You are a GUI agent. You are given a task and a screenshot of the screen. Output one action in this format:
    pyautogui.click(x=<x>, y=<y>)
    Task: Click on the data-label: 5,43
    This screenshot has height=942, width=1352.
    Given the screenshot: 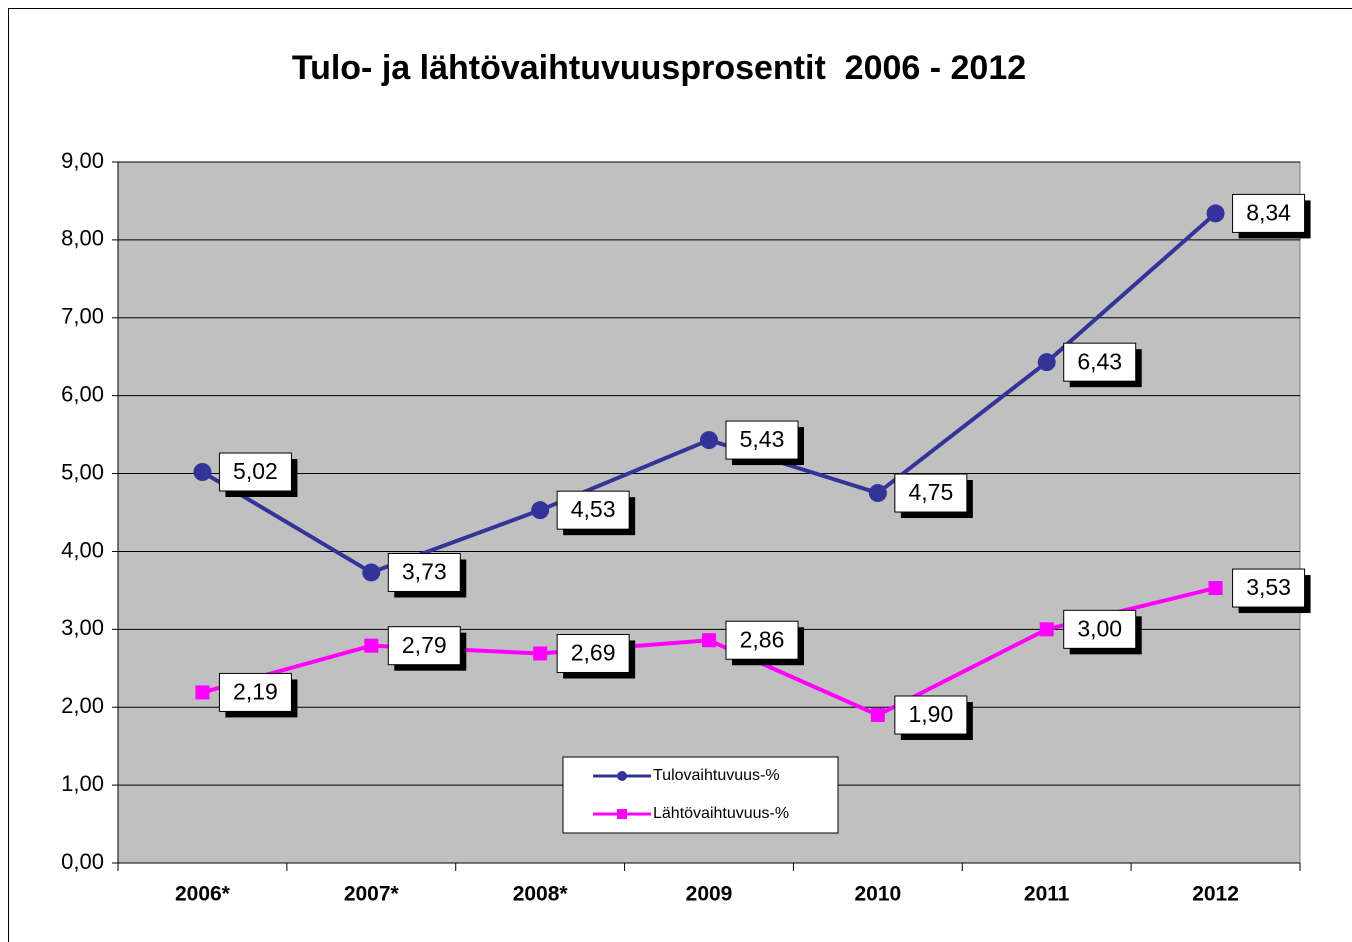 What is the action you would take?
    pyautogui.click(x=762, y=439)
    